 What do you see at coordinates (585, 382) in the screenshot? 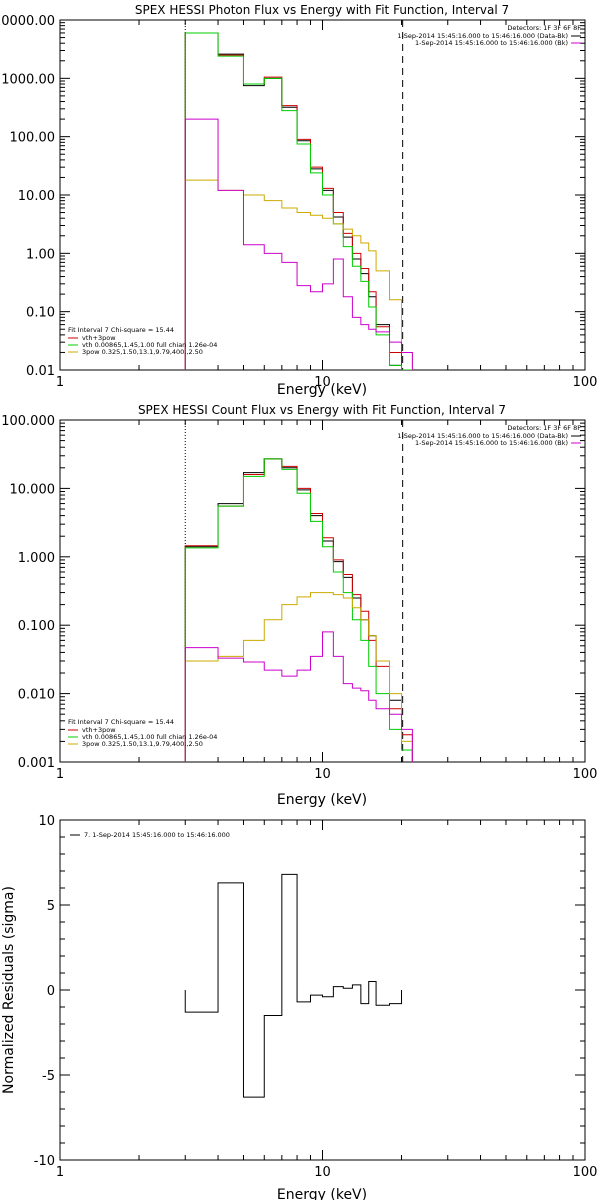
I see `photon-flux-x-tick-label: 100` at bounding box center [585, 382].